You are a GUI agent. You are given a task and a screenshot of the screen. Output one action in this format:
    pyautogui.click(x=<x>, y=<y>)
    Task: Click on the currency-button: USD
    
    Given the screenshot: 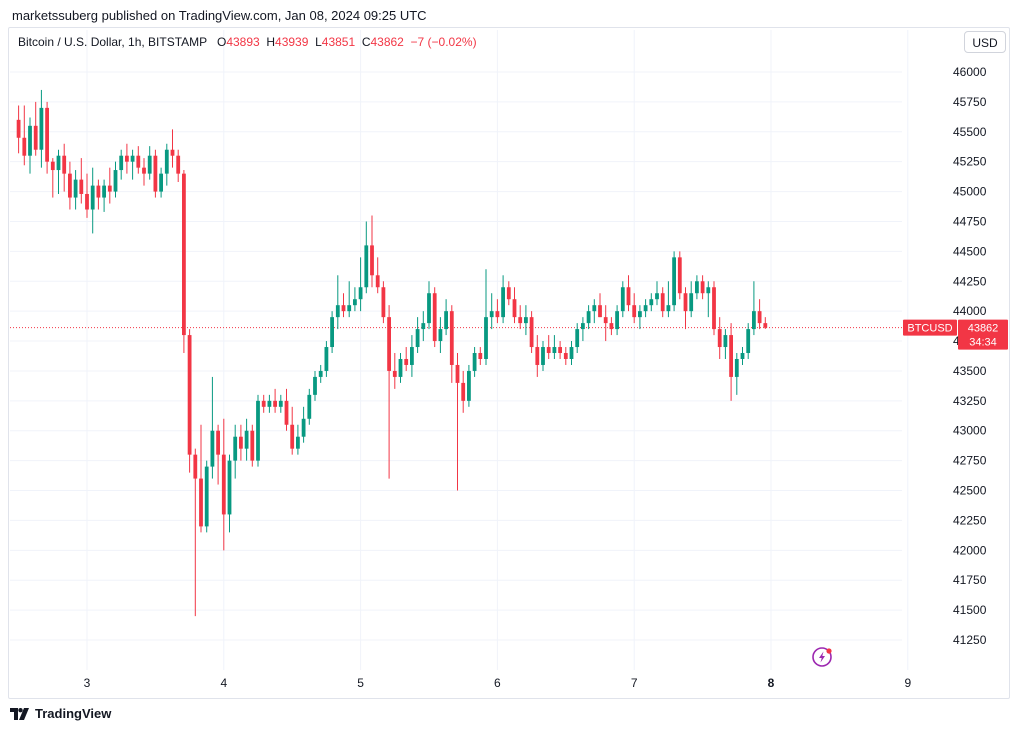 What is the action you would take?
    pyautogui.click(x=985, y=42)
    